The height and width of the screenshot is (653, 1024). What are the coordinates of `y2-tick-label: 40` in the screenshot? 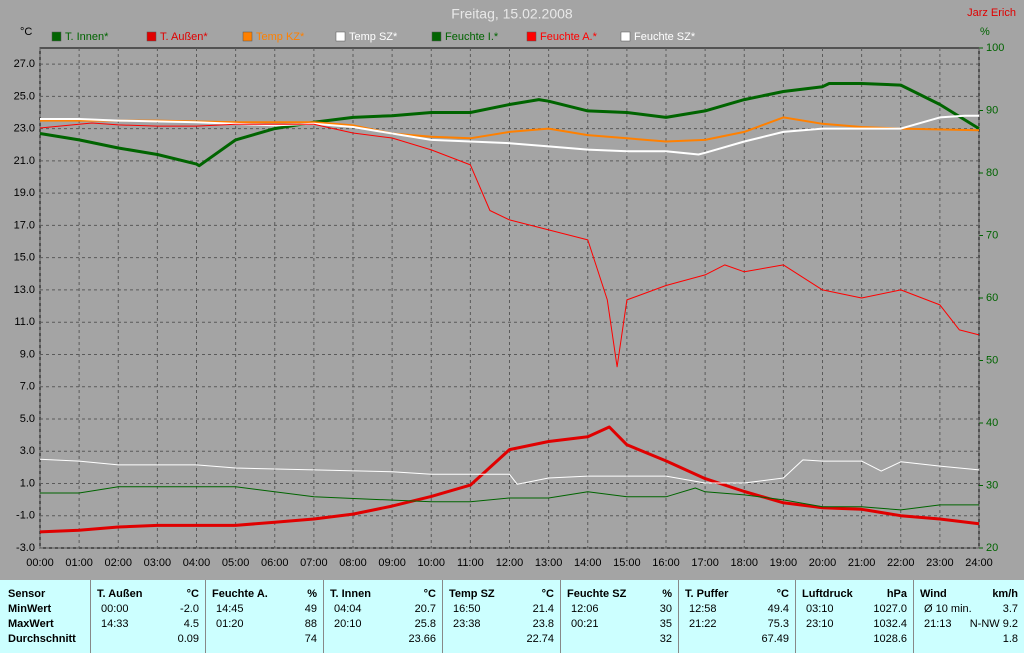 It's located at (992, 423).